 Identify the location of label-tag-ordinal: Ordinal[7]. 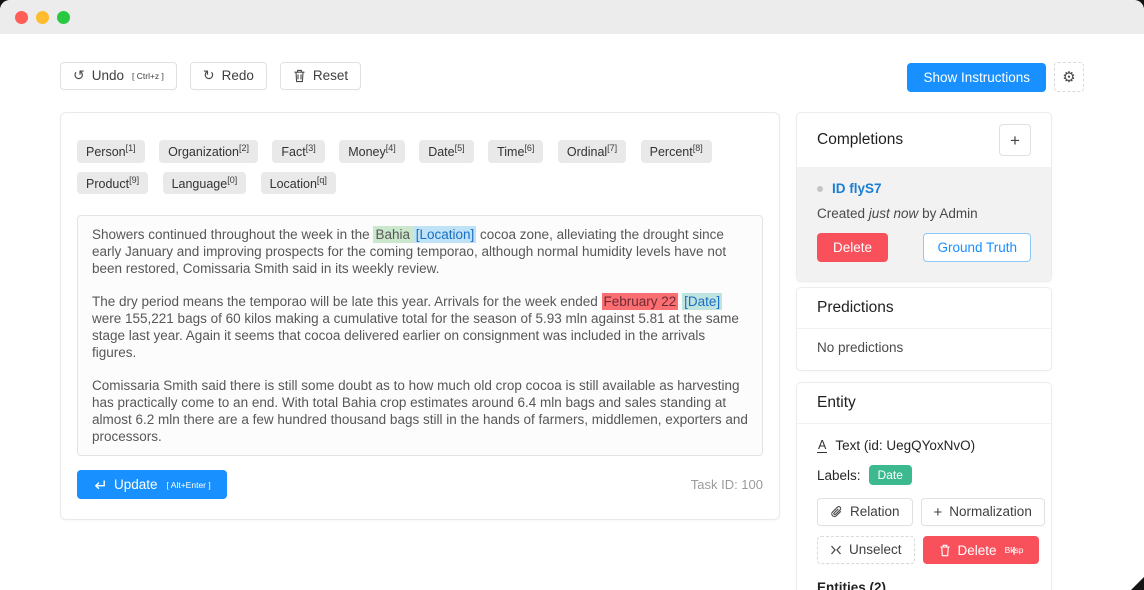
(592, 151).